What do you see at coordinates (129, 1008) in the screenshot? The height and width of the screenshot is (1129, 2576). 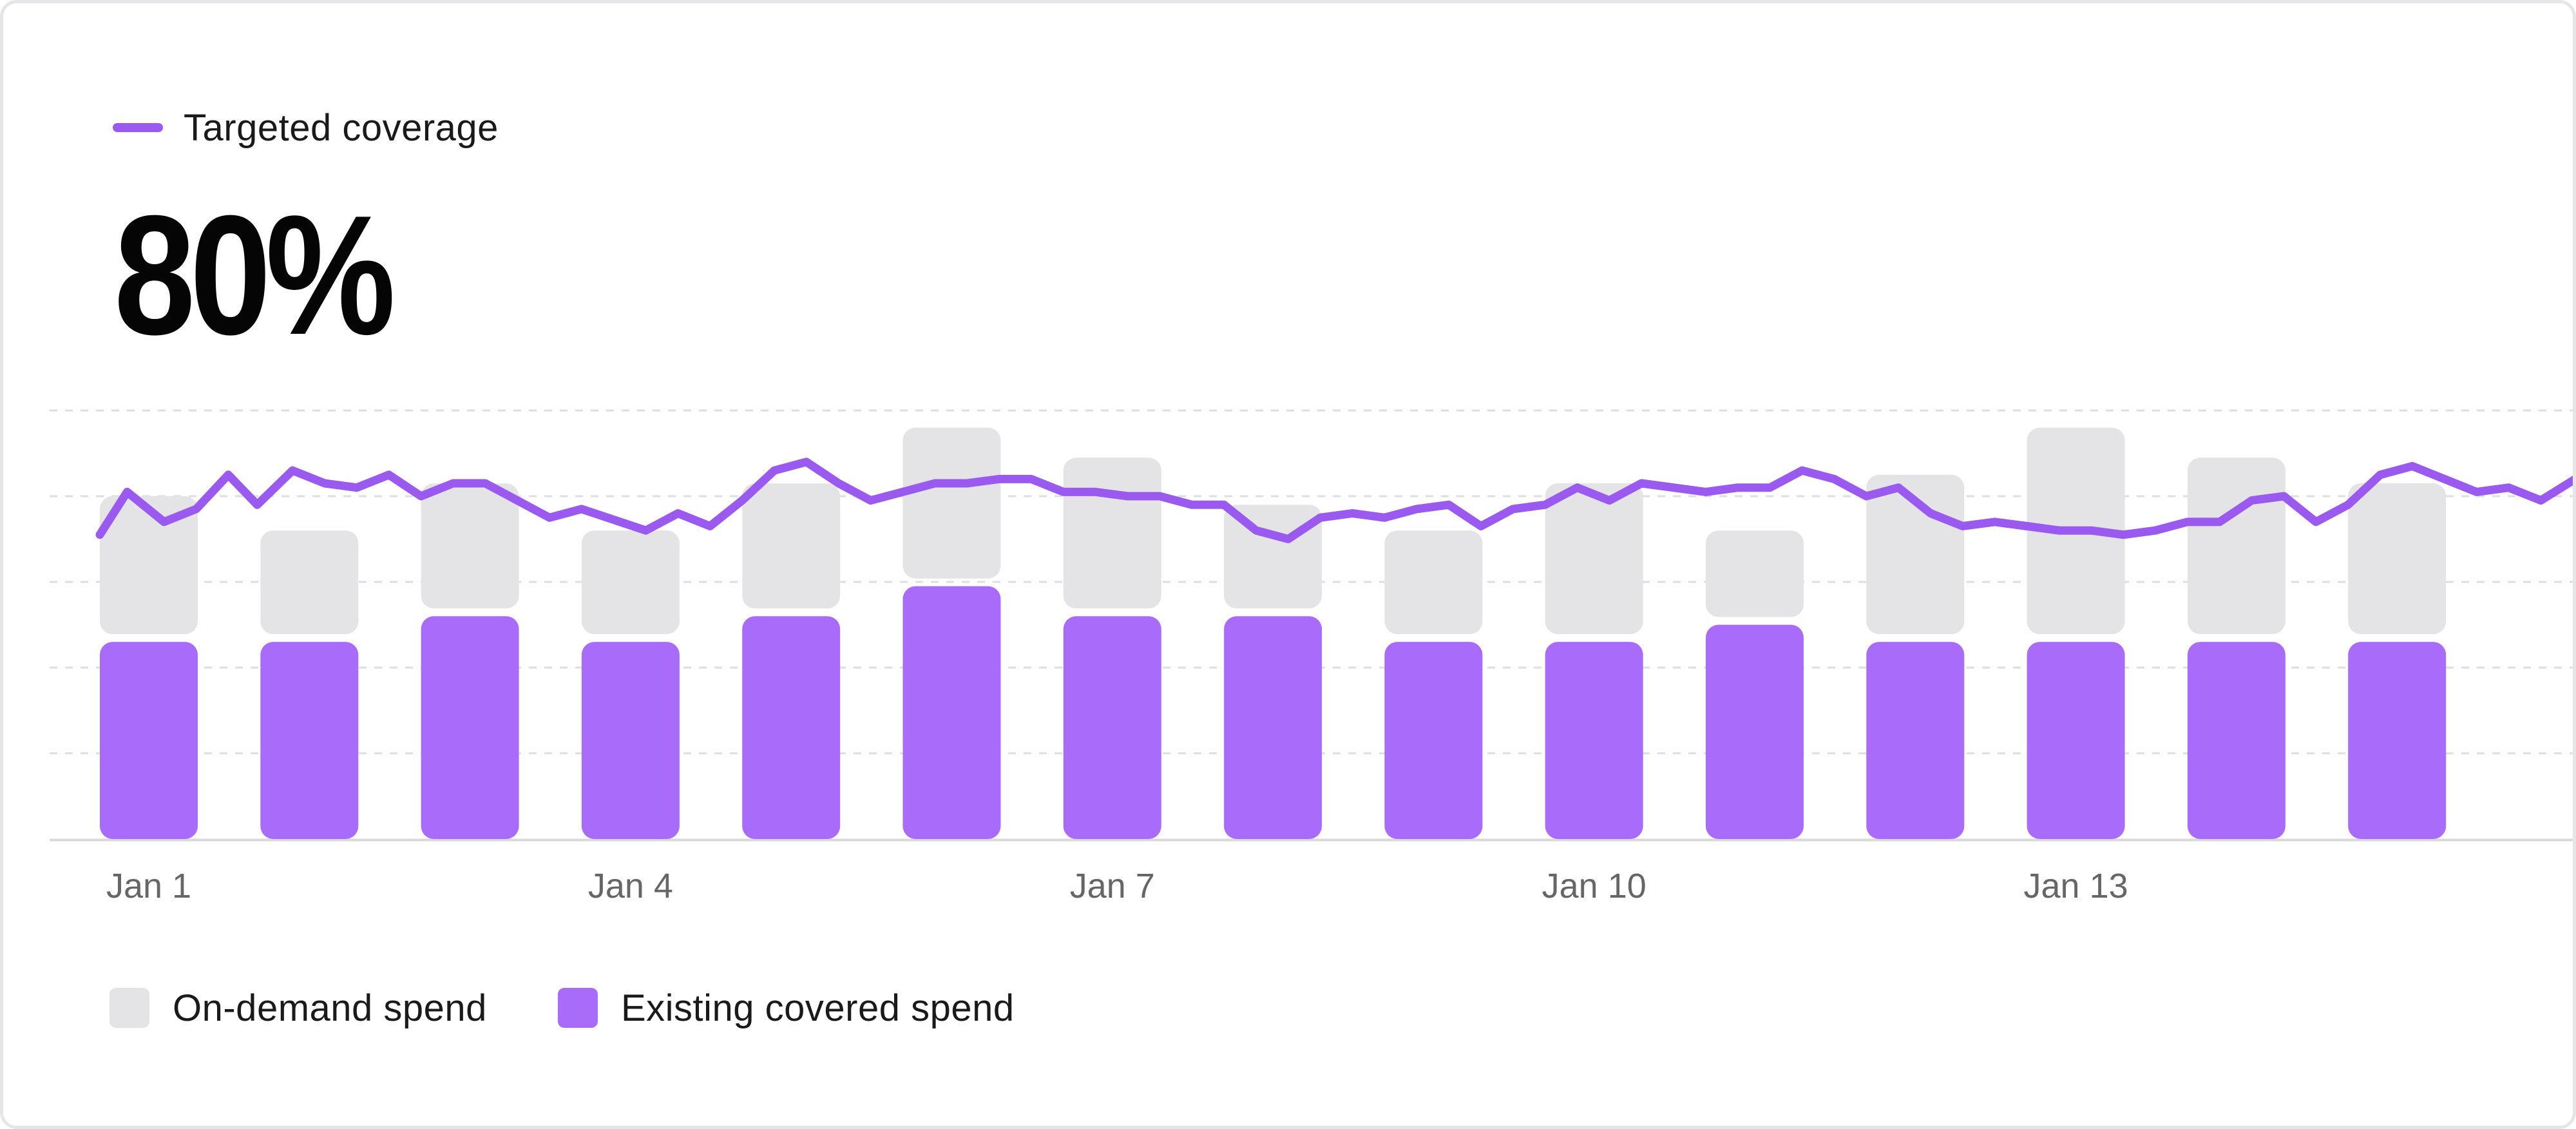 I see `on-demand-swatch` at bounding box center [129, 1008].